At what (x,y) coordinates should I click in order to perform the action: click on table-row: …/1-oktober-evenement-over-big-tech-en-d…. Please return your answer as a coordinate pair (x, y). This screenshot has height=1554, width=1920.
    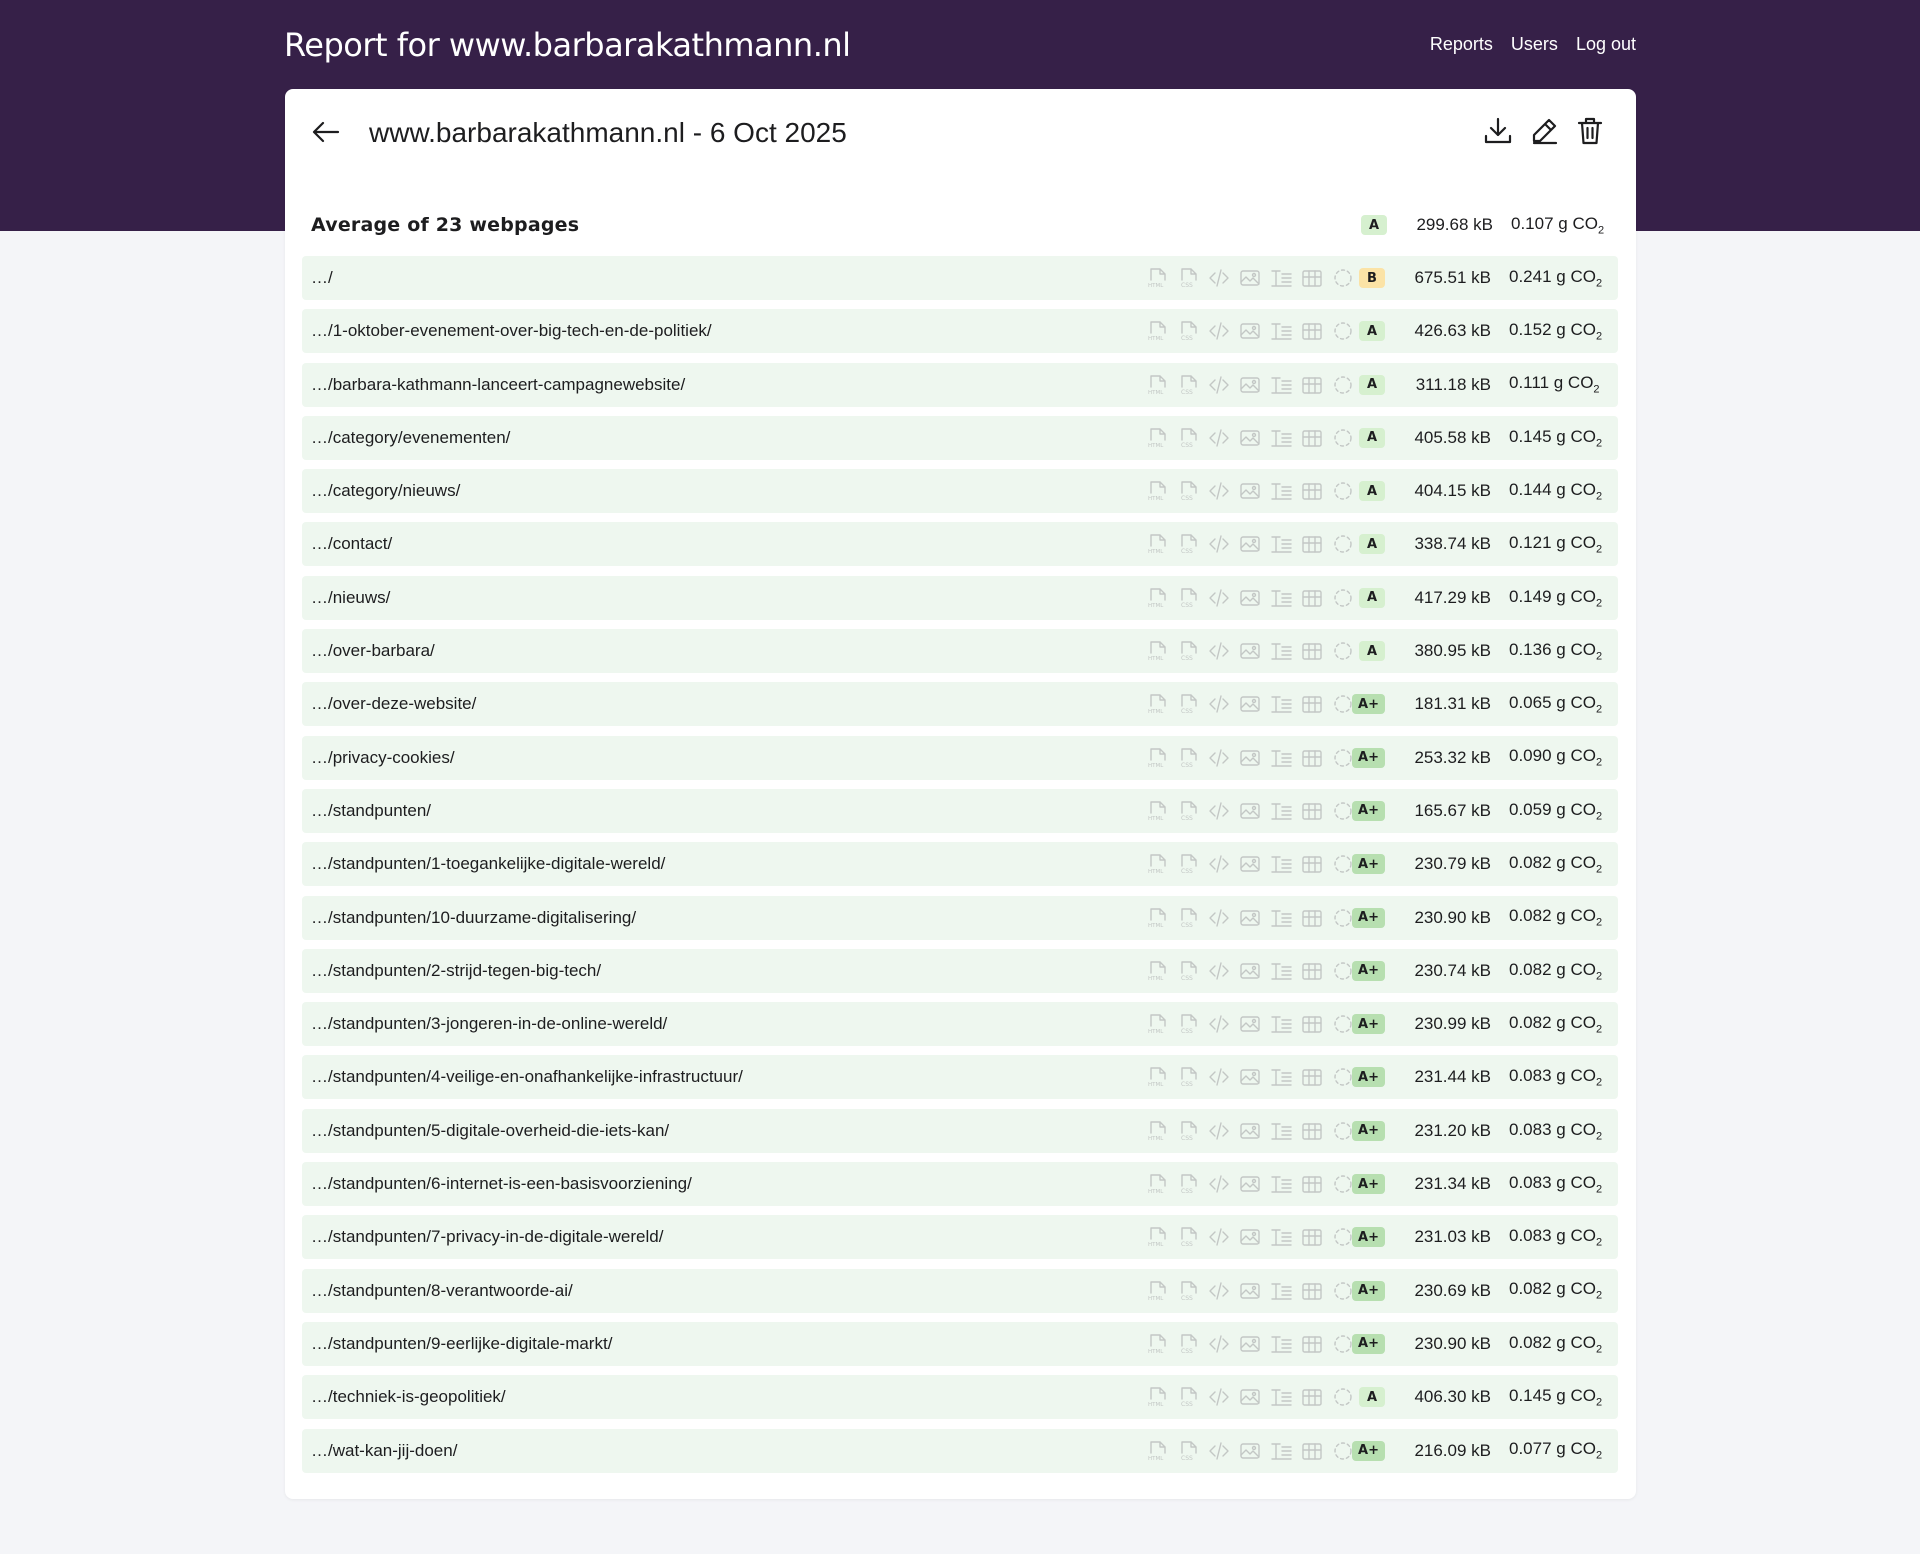
    Looking at the image, I should click on (960, 331).